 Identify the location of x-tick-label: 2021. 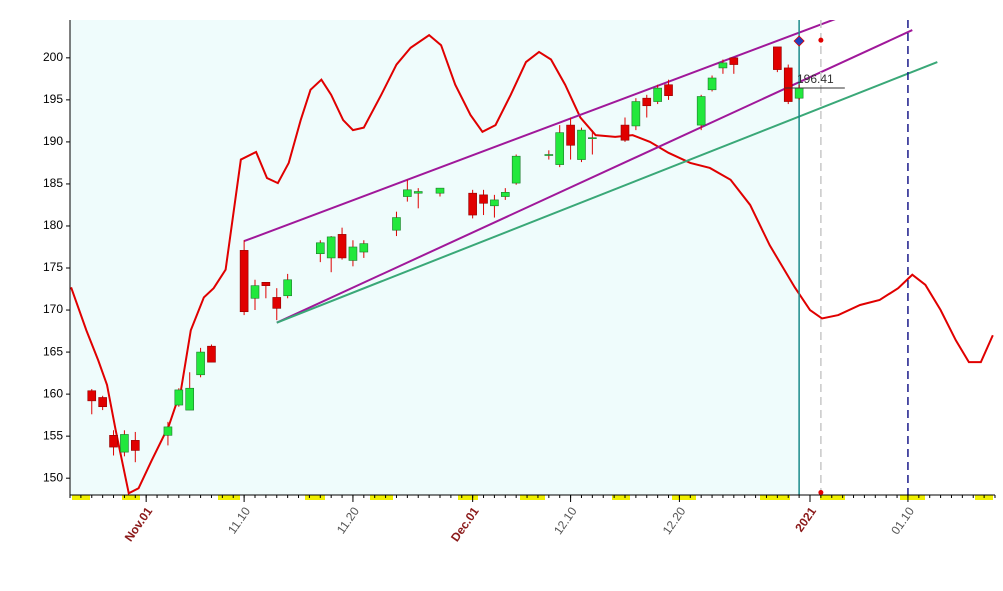
(805, 519).